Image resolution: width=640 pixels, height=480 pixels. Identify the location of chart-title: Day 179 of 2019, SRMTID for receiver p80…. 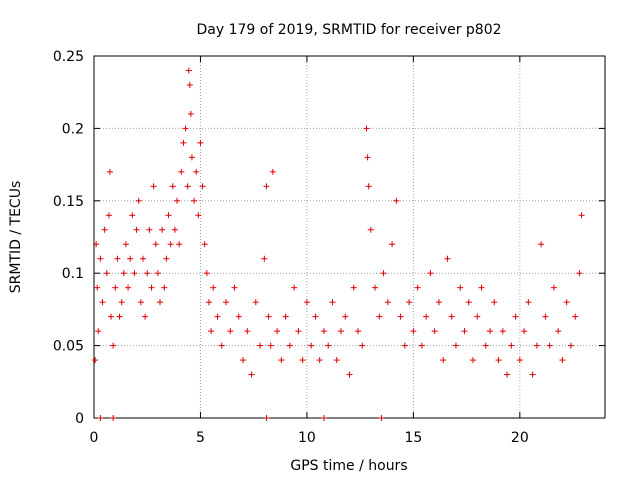
(348, 30).